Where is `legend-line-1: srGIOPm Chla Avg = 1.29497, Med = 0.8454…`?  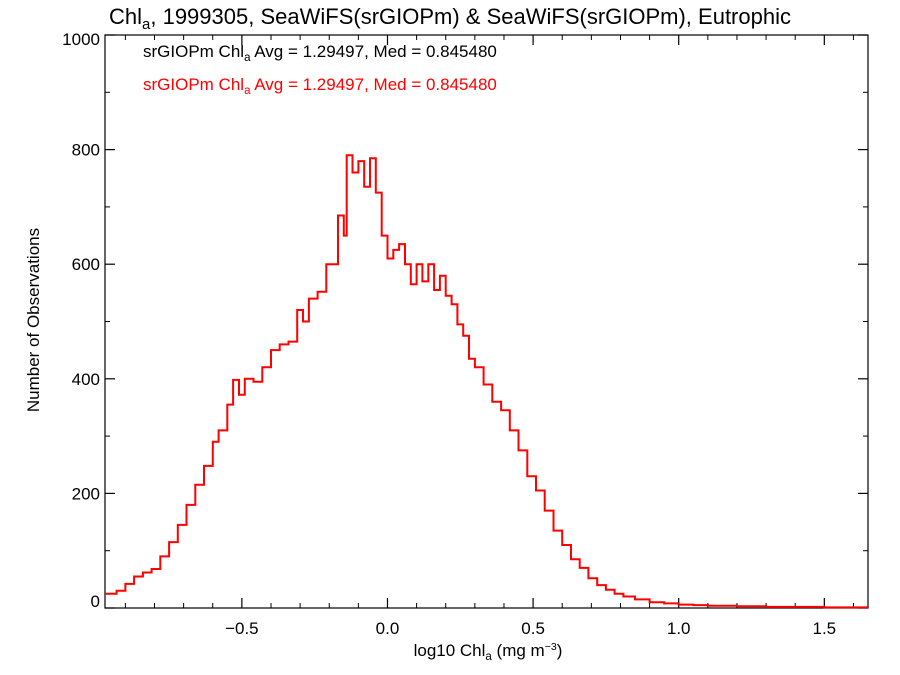 legend-line-1: srGIOPm Chla Avg = 1.29497, Med = 0.8454… is located at coordinates (320, 53).